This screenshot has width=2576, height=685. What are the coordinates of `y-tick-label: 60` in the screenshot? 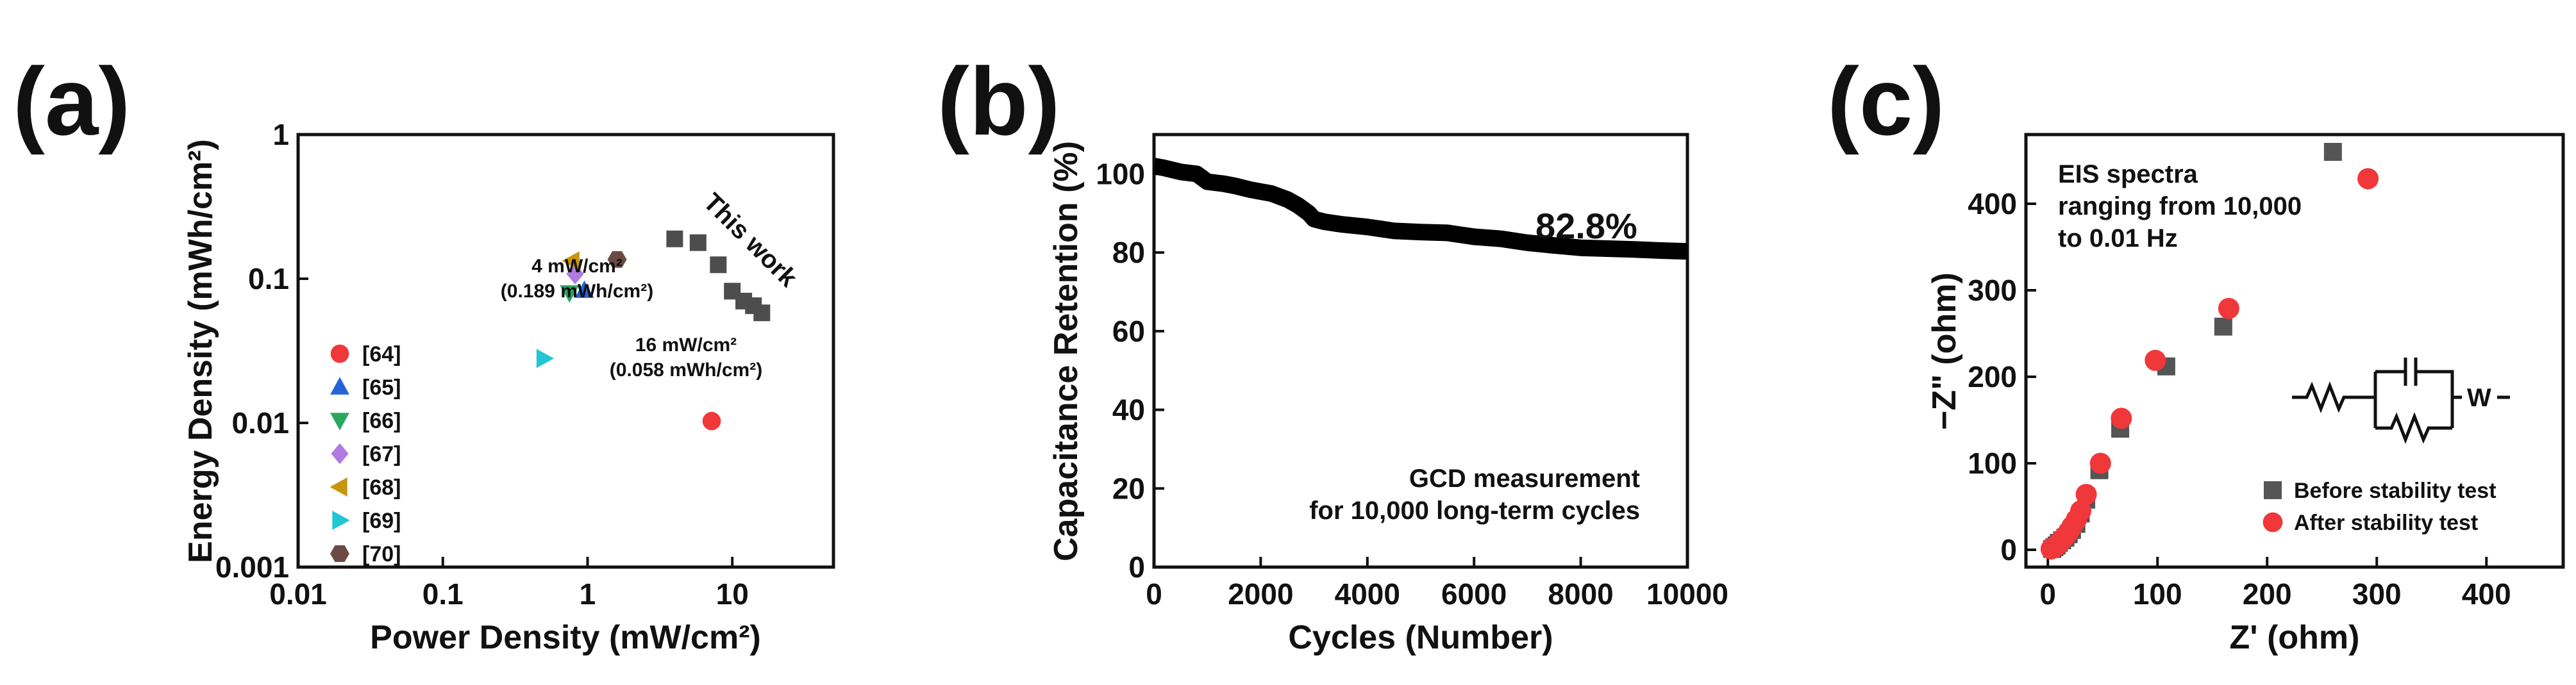 It's located at (1128, 331).